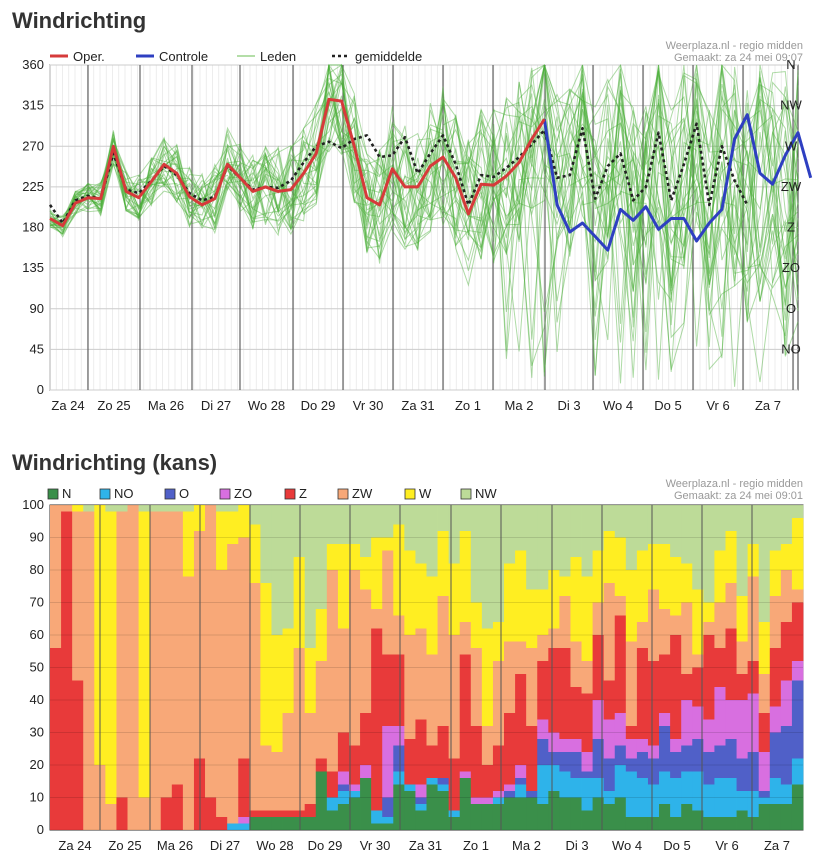 The image size is (813, 859). I want to click on x-day-label: Za 7, so click(768, 405).